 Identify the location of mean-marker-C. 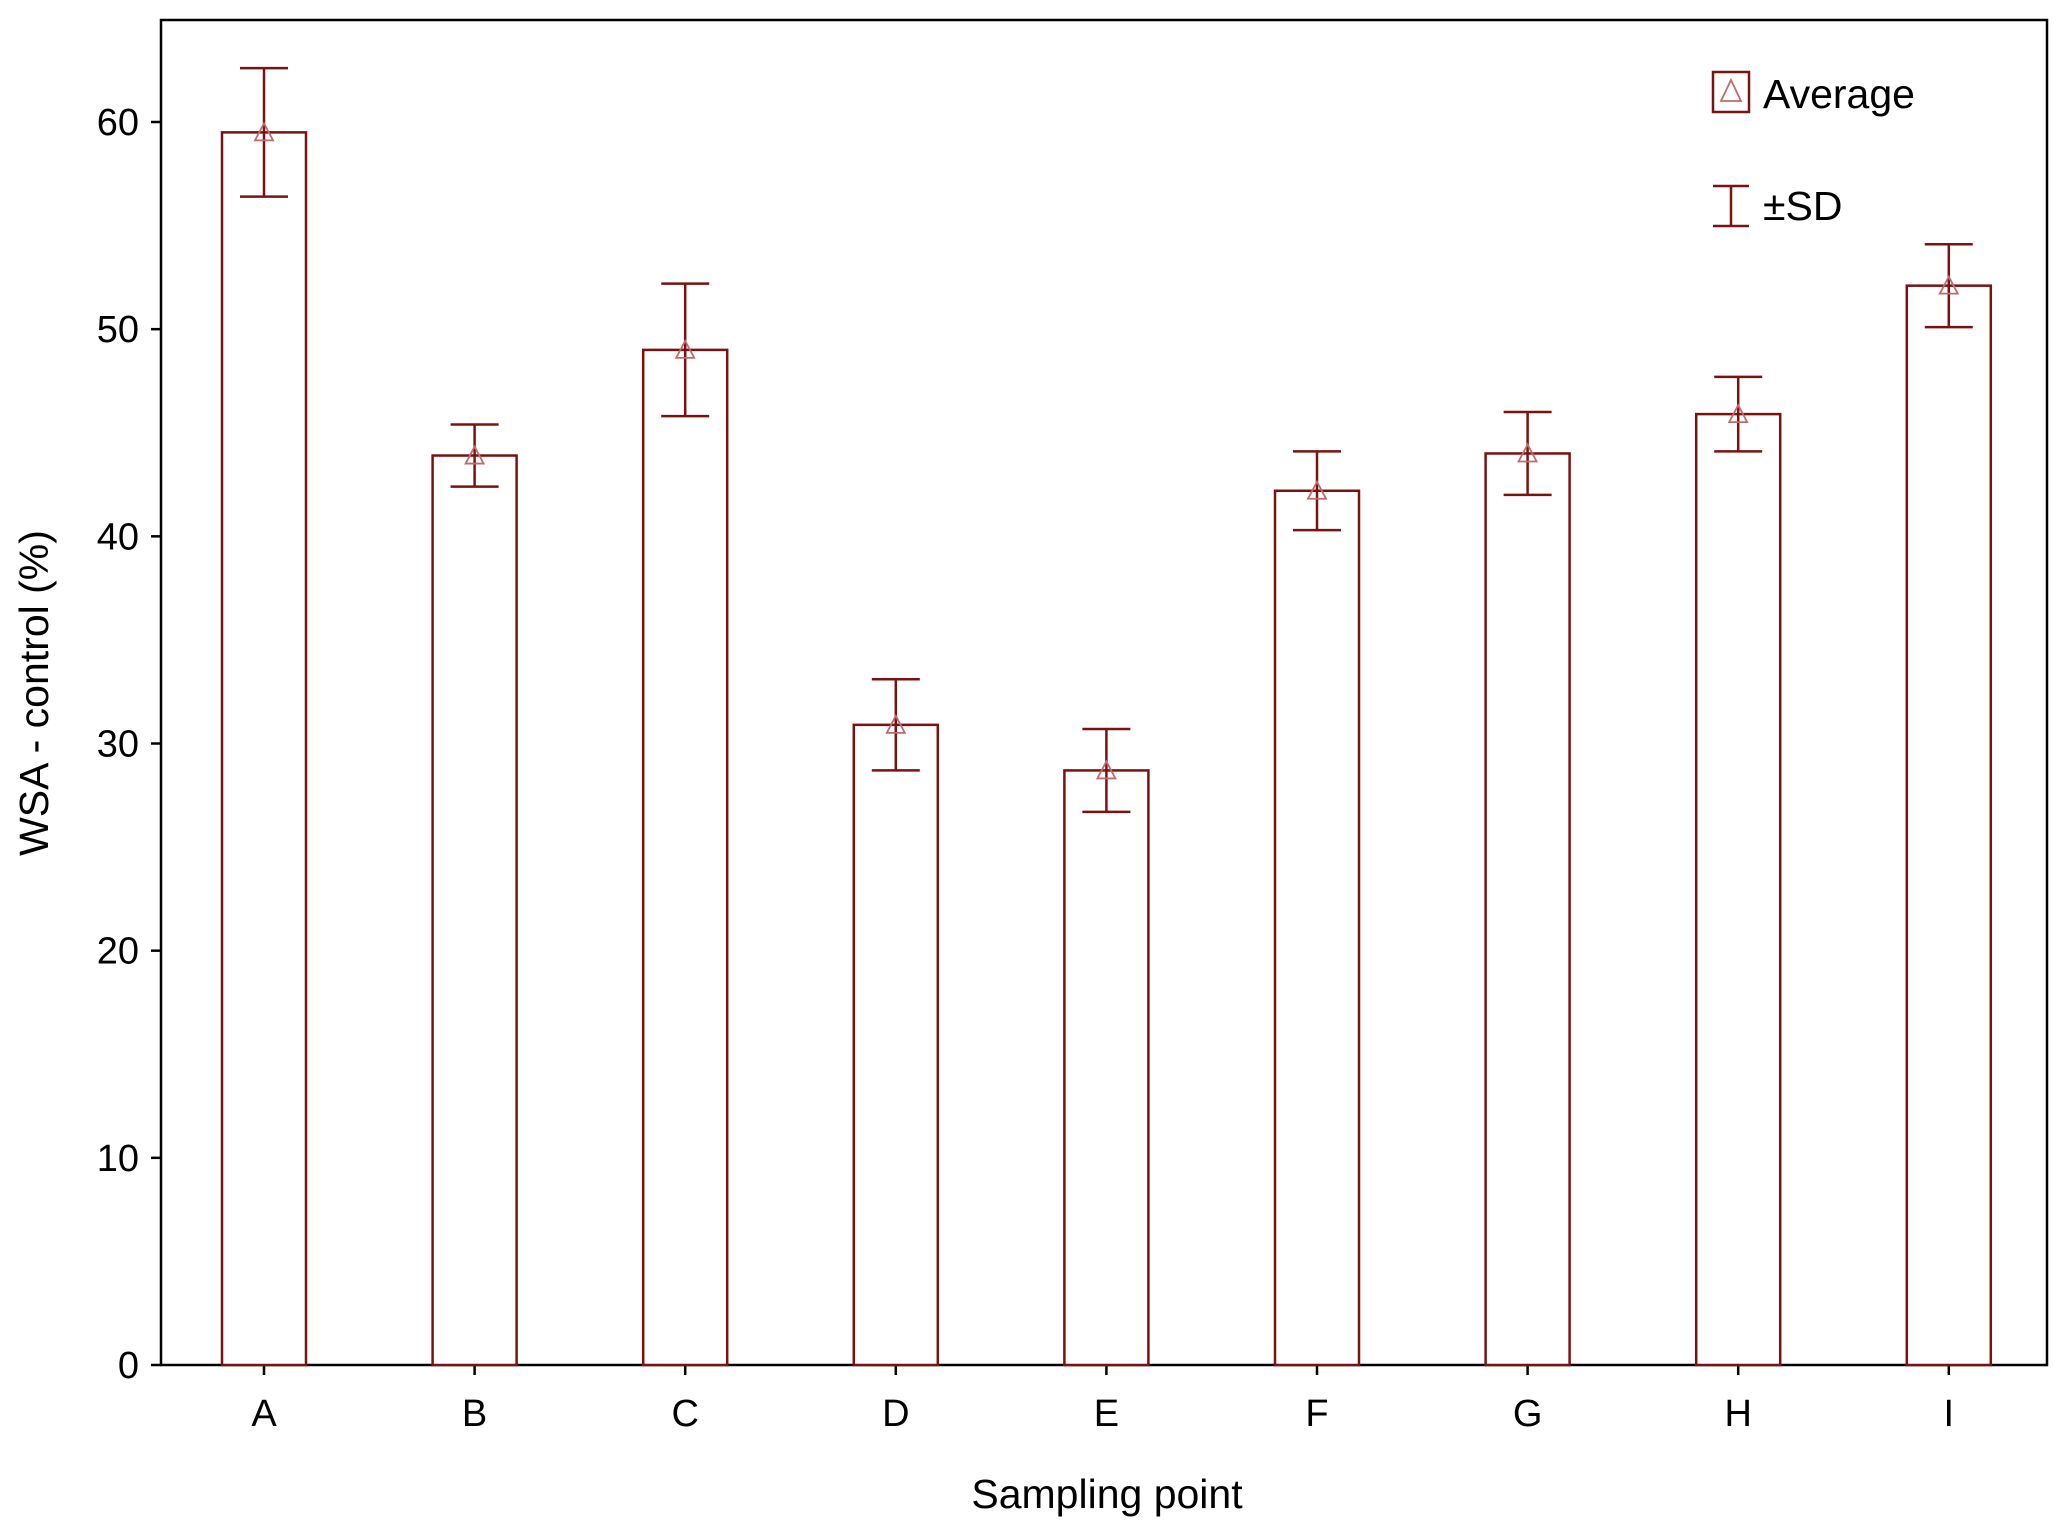
(685, 348).